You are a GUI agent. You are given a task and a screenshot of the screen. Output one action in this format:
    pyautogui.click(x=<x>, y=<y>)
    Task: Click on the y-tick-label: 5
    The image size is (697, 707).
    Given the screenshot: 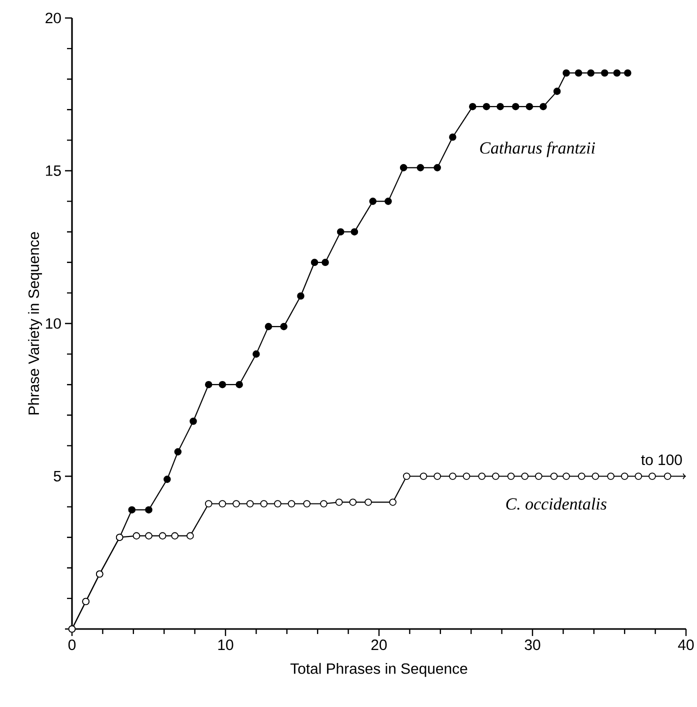 What is the action you would take?
    pyautogui.click(x=57, y=476)
    